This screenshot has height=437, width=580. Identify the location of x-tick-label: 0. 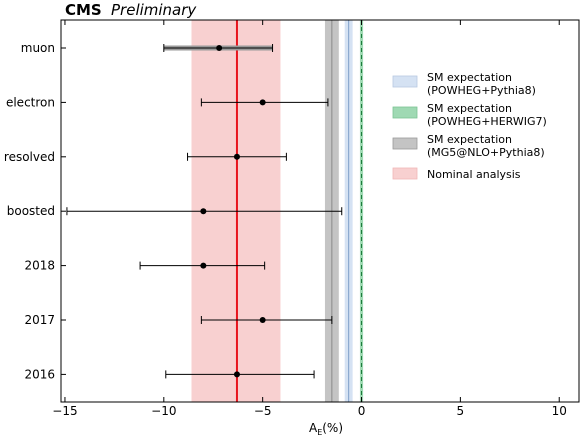
(362, 411).